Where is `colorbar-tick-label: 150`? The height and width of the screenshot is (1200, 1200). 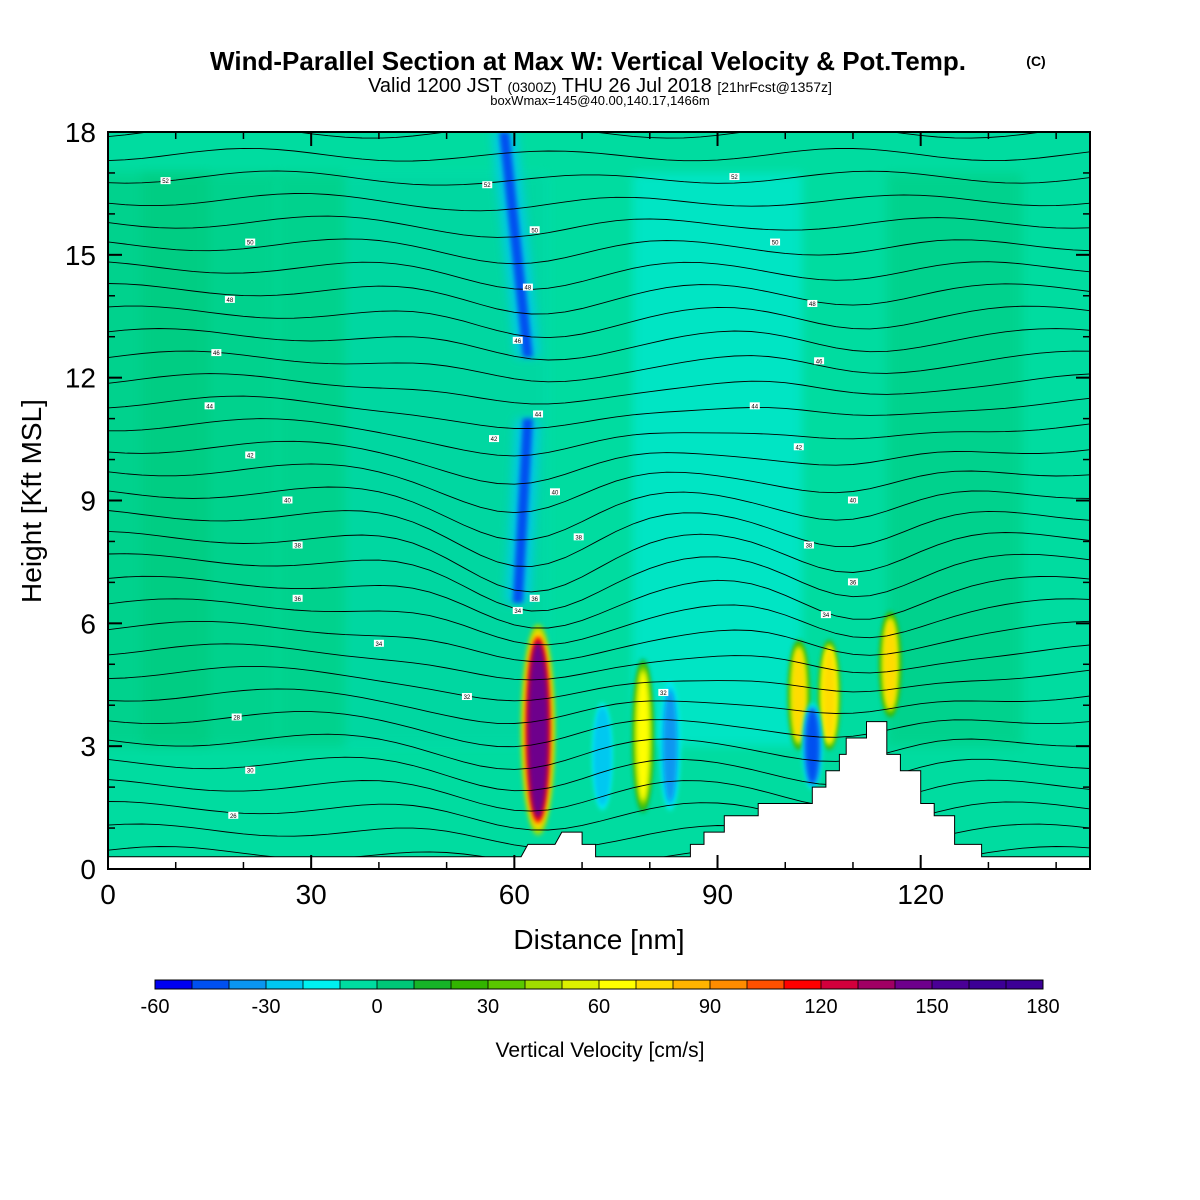
colorbar-tick-label: 150 is located at coordinates (931, 1007).